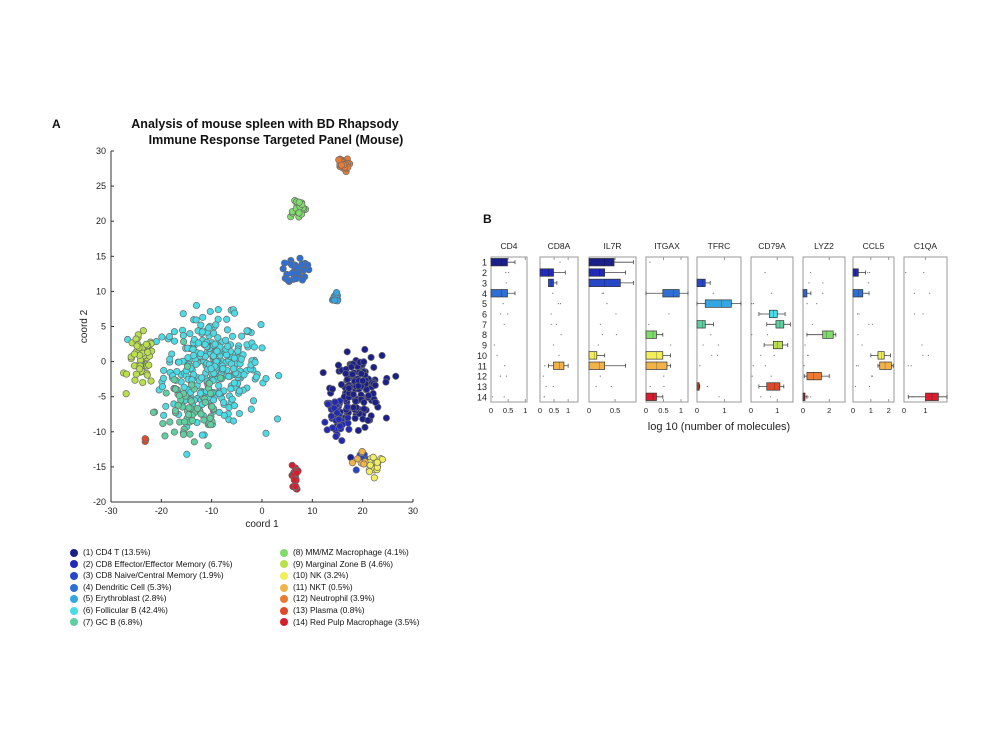 The image size is (997, 749). What do you see at coordinates (151, 553) in the screenshot?
I see `legend-item: (1) CD4 T (13.5%)` at bounding box center [151, 553].